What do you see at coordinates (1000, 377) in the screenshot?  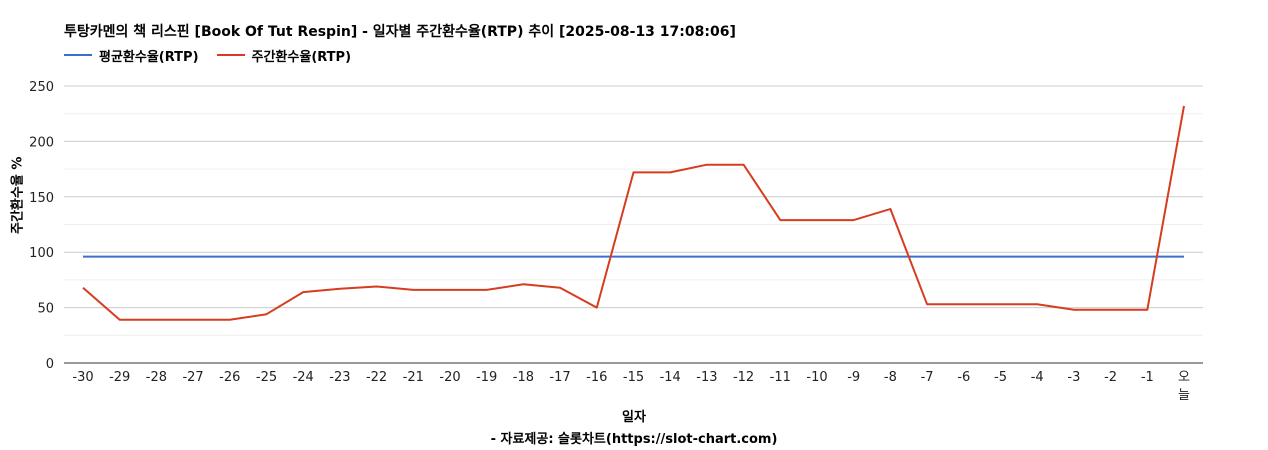 I see `x-tick-label-25: -5` at bounding box center [1000, 377].